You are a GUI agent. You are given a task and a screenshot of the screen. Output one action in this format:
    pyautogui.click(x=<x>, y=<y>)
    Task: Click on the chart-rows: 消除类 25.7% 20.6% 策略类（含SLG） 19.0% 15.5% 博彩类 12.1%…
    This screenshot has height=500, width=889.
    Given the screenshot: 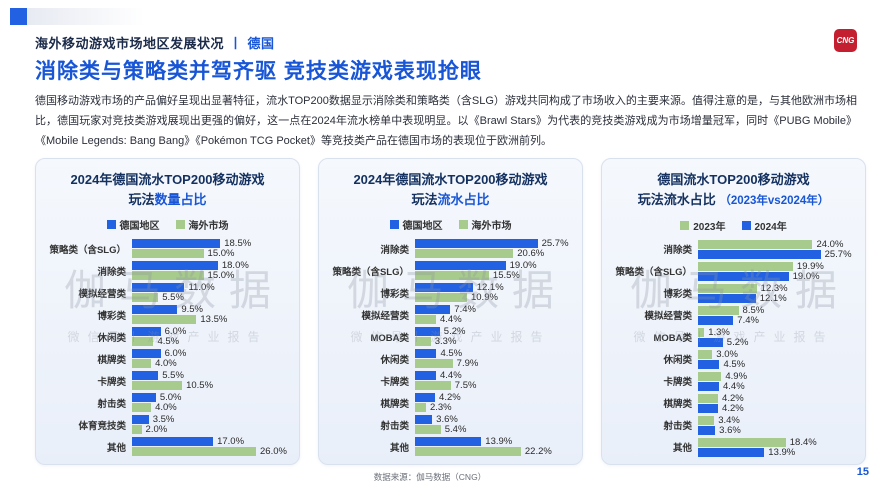 What is the action you would take?
    pyautogui.click(x=450, y=347)
    